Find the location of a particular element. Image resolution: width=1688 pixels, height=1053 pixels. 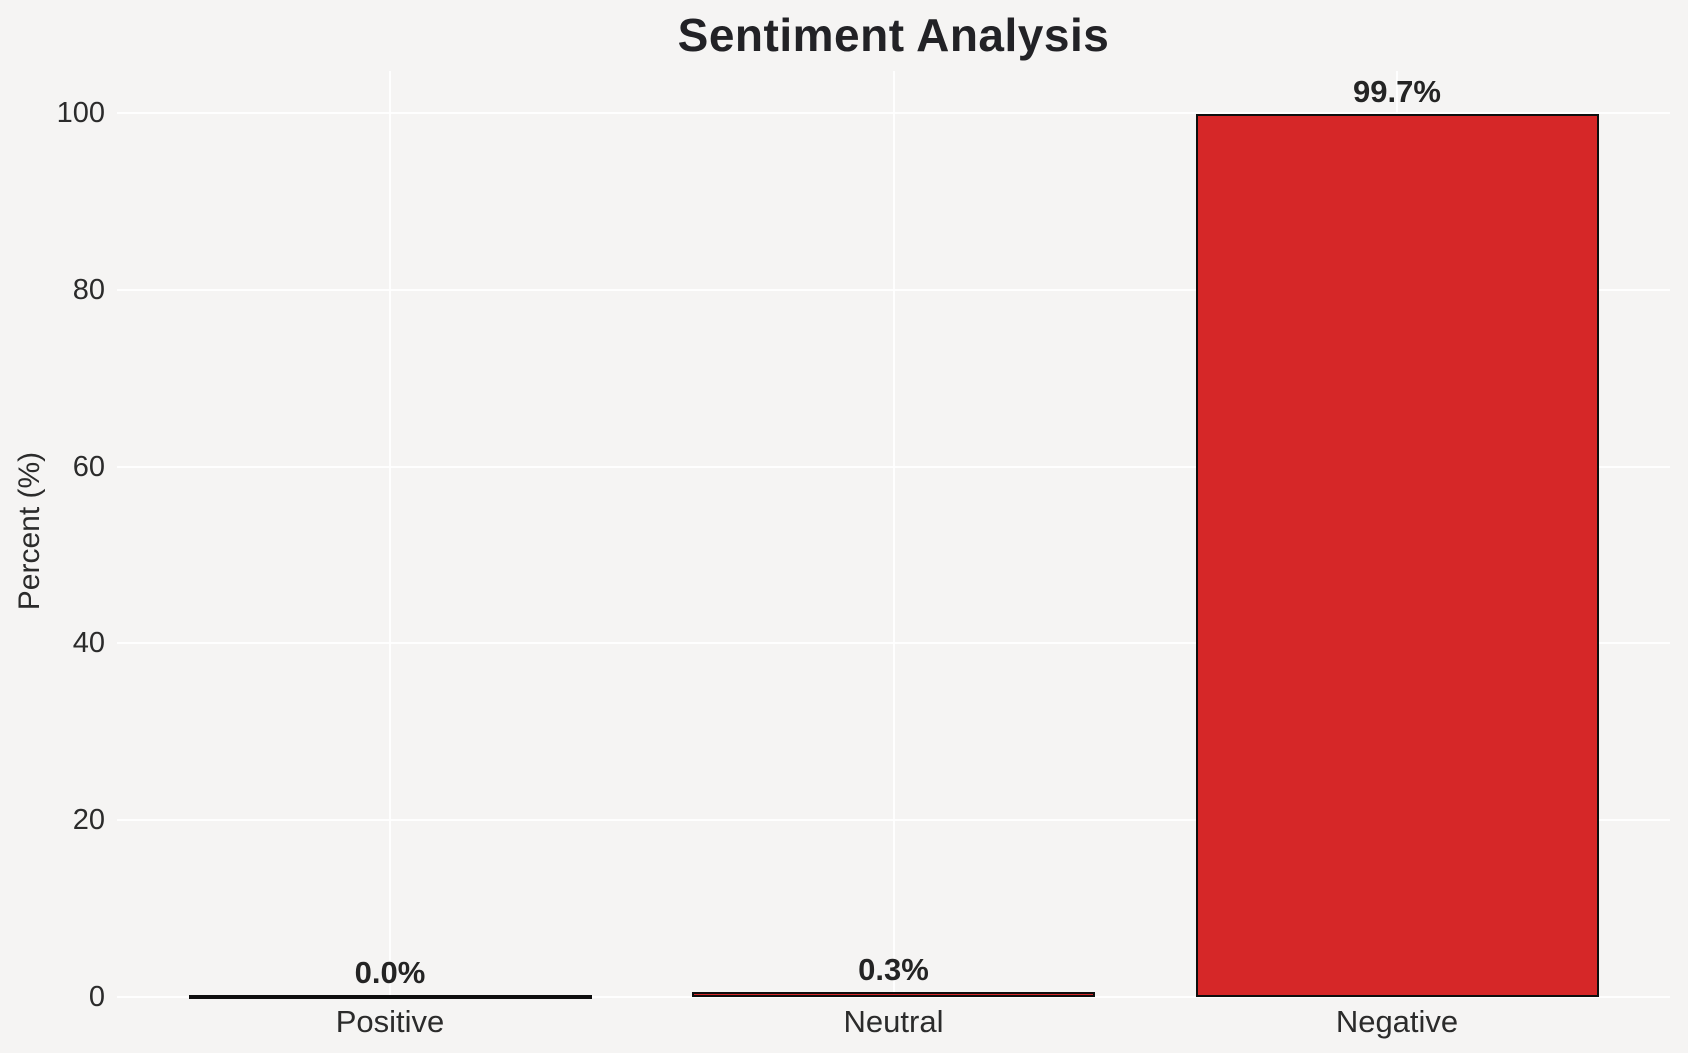

y-tick-label: 100 is located at coordinates (80, 113).